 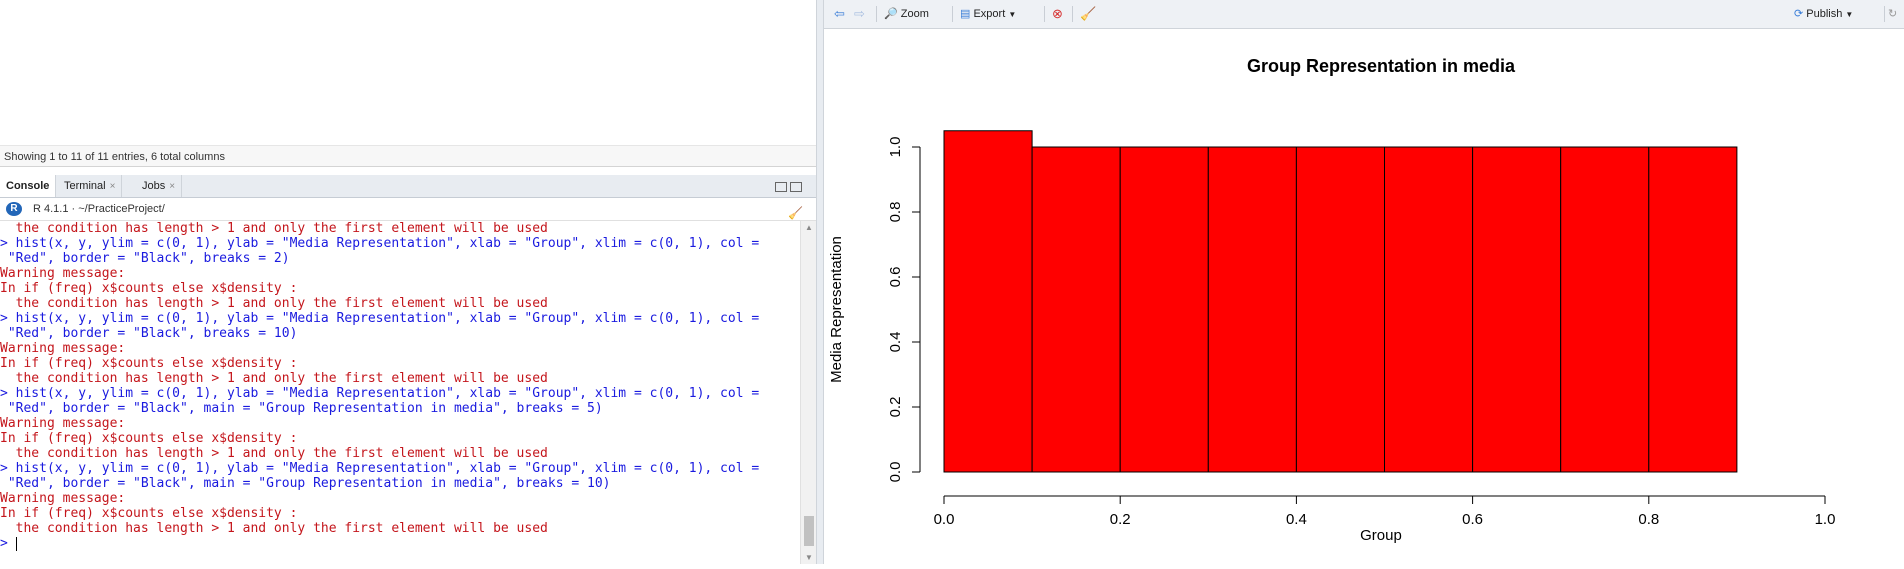 I want to click on export-icon: ▤, so click(x=965, y=14).